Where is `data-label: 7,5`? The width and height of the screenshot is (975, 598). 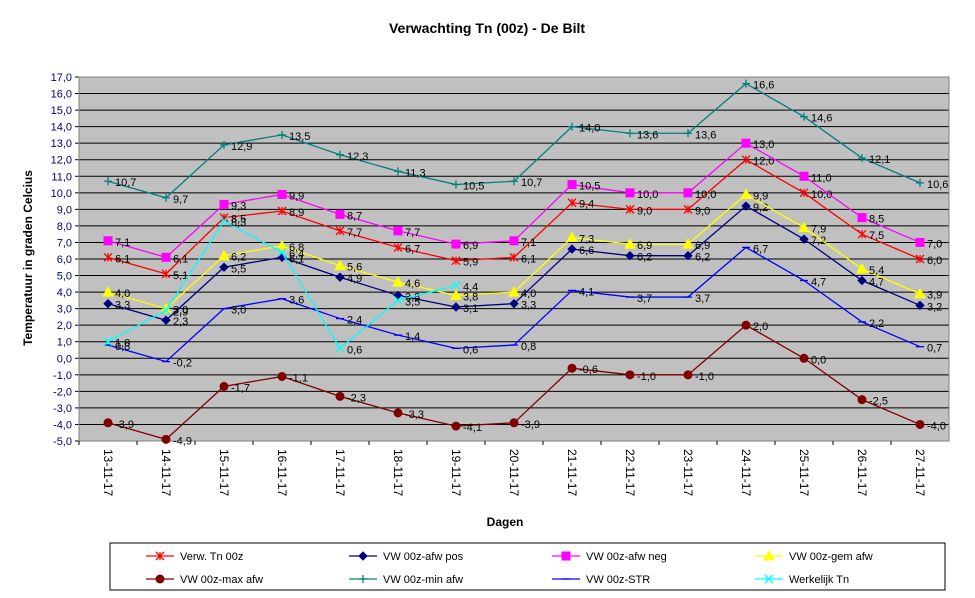
data-label: 7,5 is located at coordinates (876, 236).